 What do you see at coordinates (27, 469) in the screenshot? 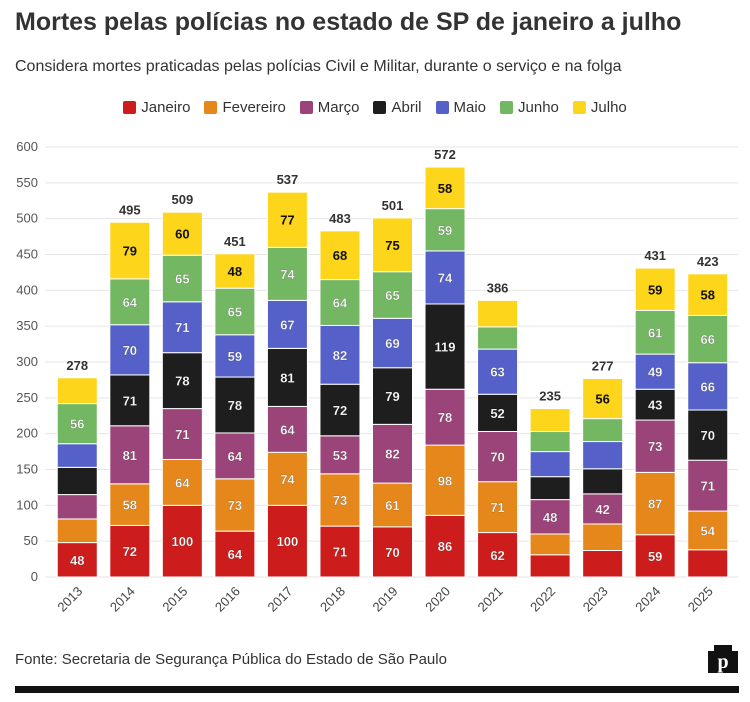
I see `y-tick-label: 150` at bounding box center [27, 469].